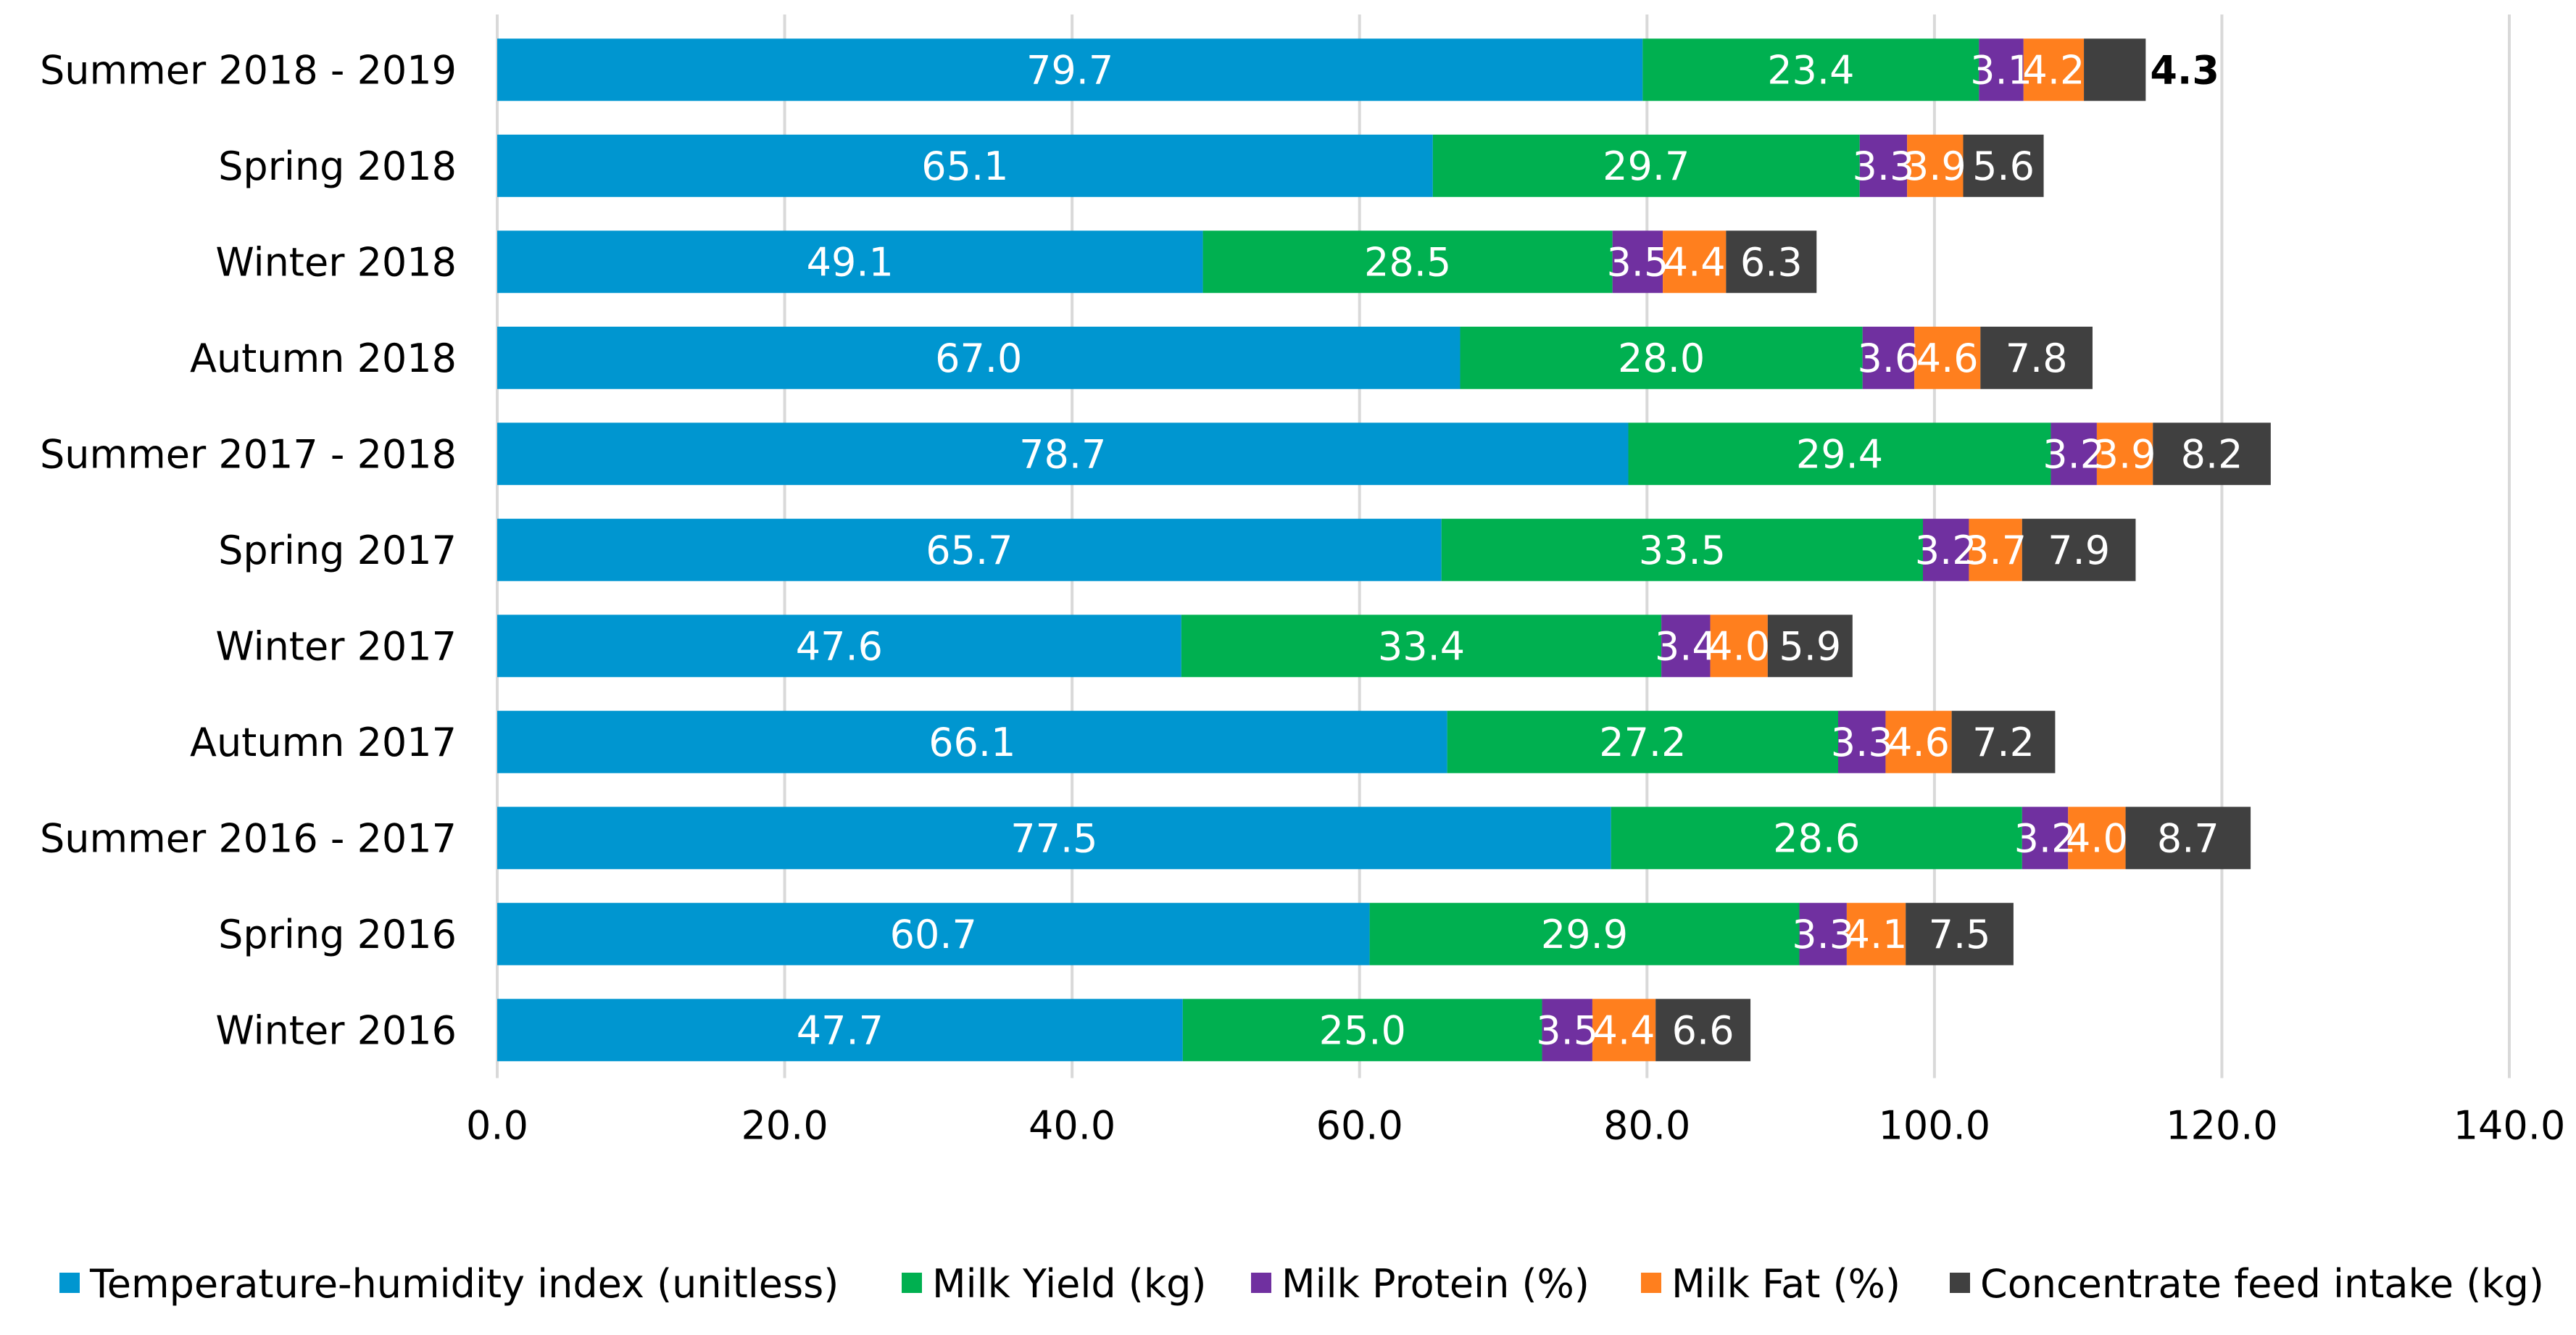  Describe the element at coordinates (337, 550) in the screenshot. I see `category-label: Spring 2017` at that location.